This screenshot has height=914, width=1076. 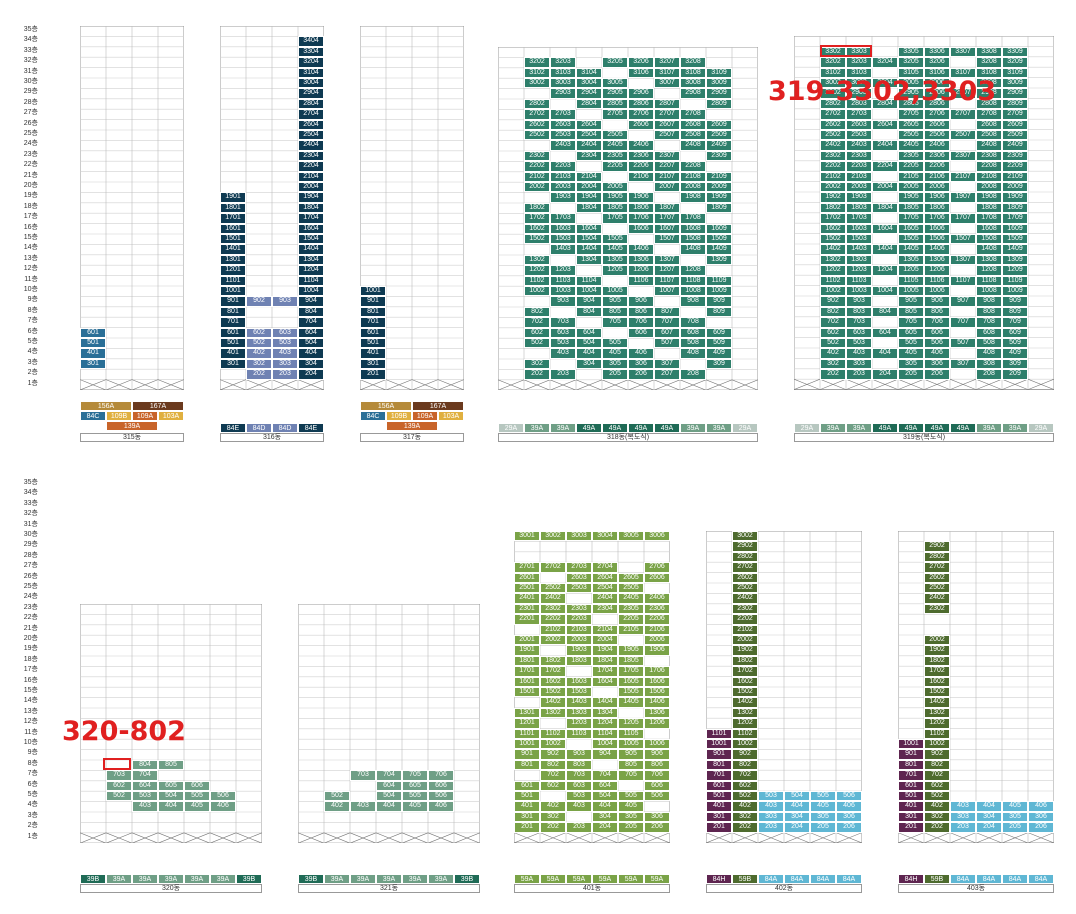 What do you see at coordinates (1015, 187) in the screenshot?
I see `unit-cell: 2009` at bounding box center [1015, 187].